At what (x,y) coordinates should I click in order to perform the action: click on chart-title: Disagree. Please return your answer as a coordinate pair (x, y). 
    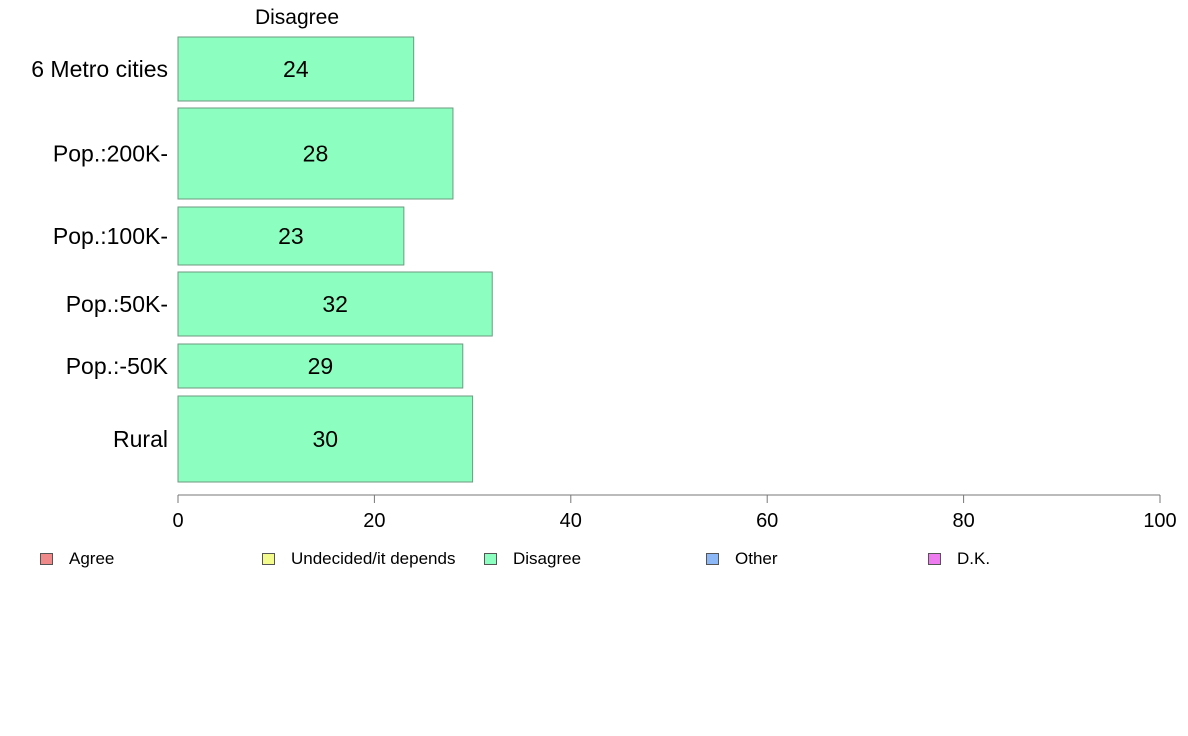
    Looking at the image, I should click on (297, 17).